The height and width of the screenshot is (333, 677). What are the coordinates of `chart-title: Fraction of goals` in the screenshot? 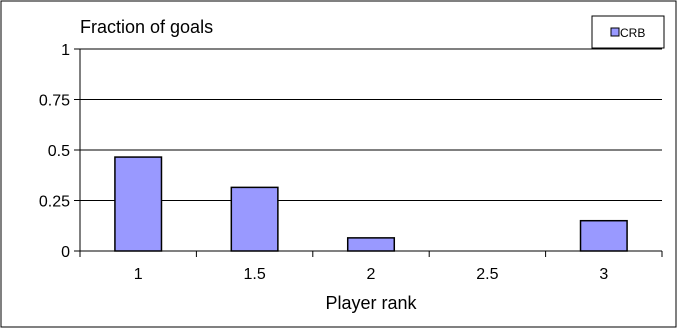 It's located at (146, 27).